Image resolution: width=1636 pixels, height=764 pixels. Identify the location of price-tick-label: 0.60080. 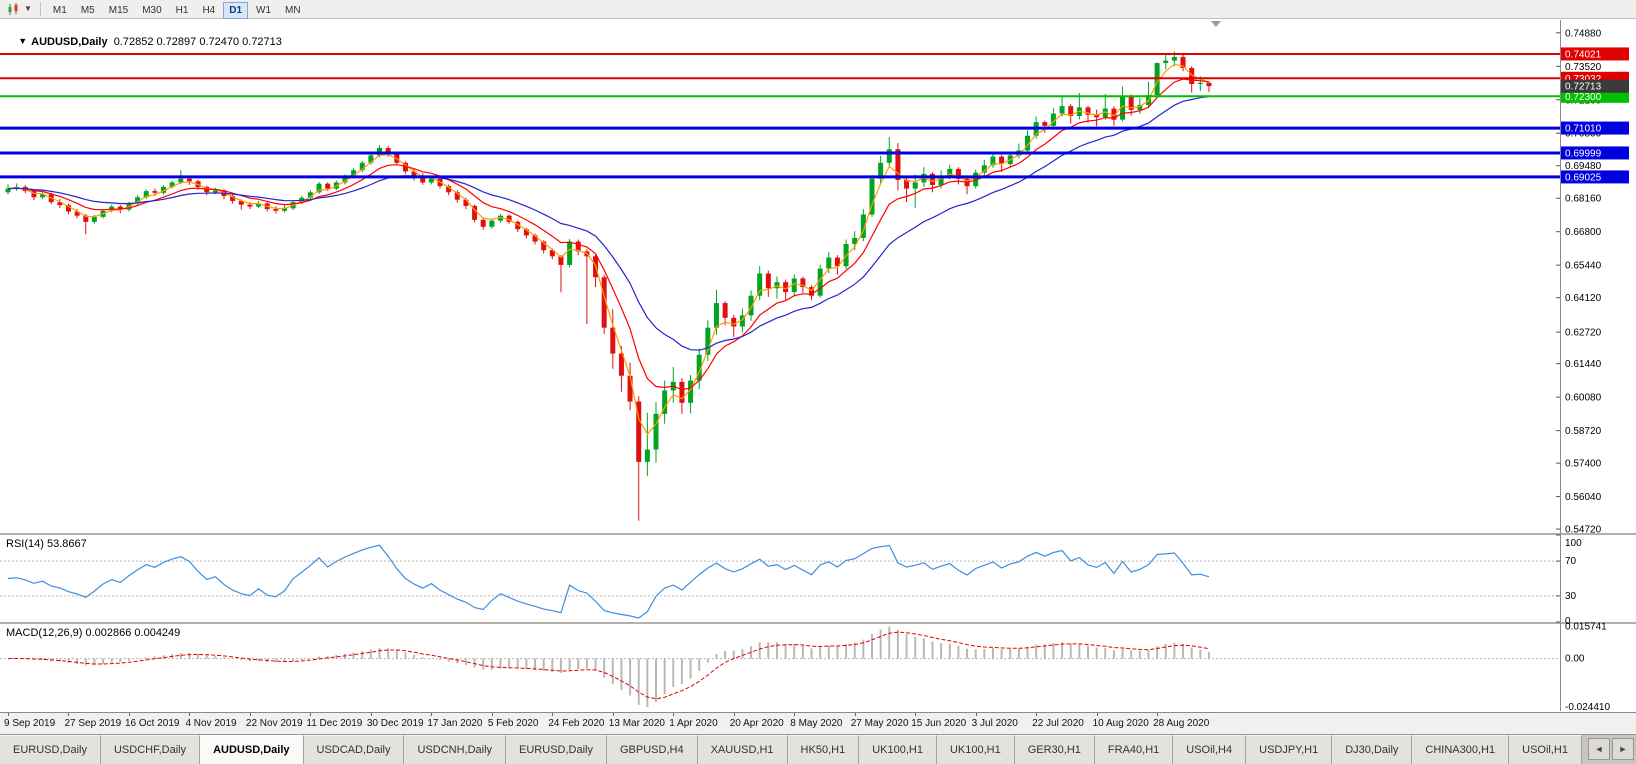
(1583, 398).